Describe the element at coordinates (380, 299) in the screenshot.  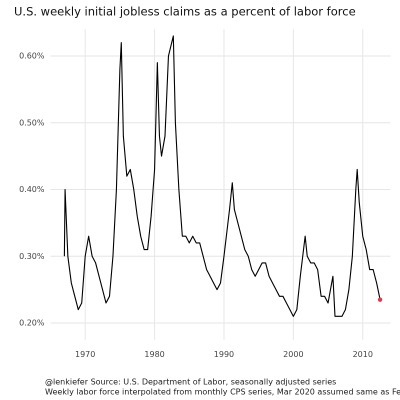
I see `end-point` at that location.